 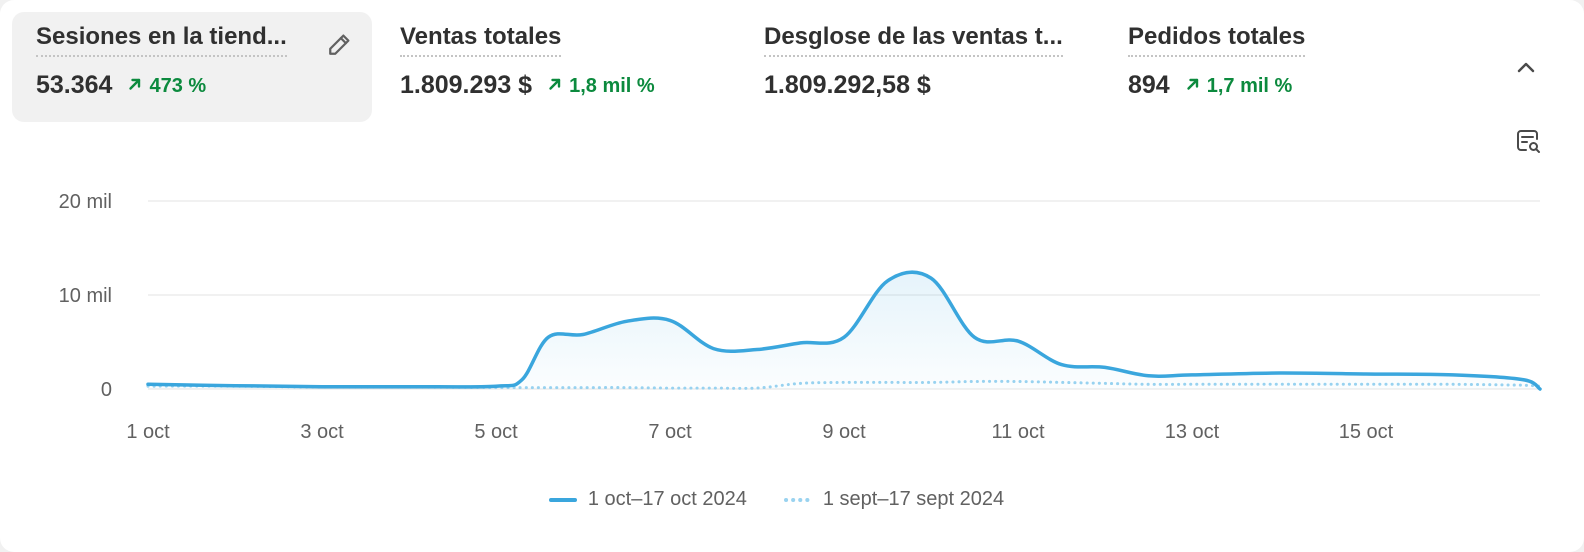 What do you see at coordinates (178, 85) in the screenshot?
I see `metric-change-value: 473 %` at bounding box center [178, 85].